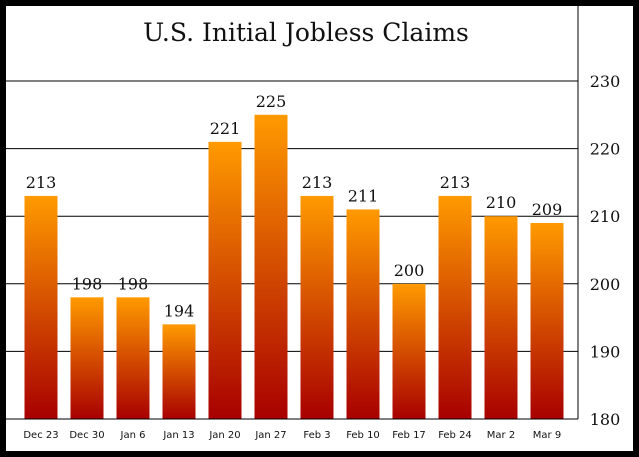 The image size is (639, 457). Describe the element at coordinates (605, 216) in the screenshot. I see `y-tick-label: 210` at that location.